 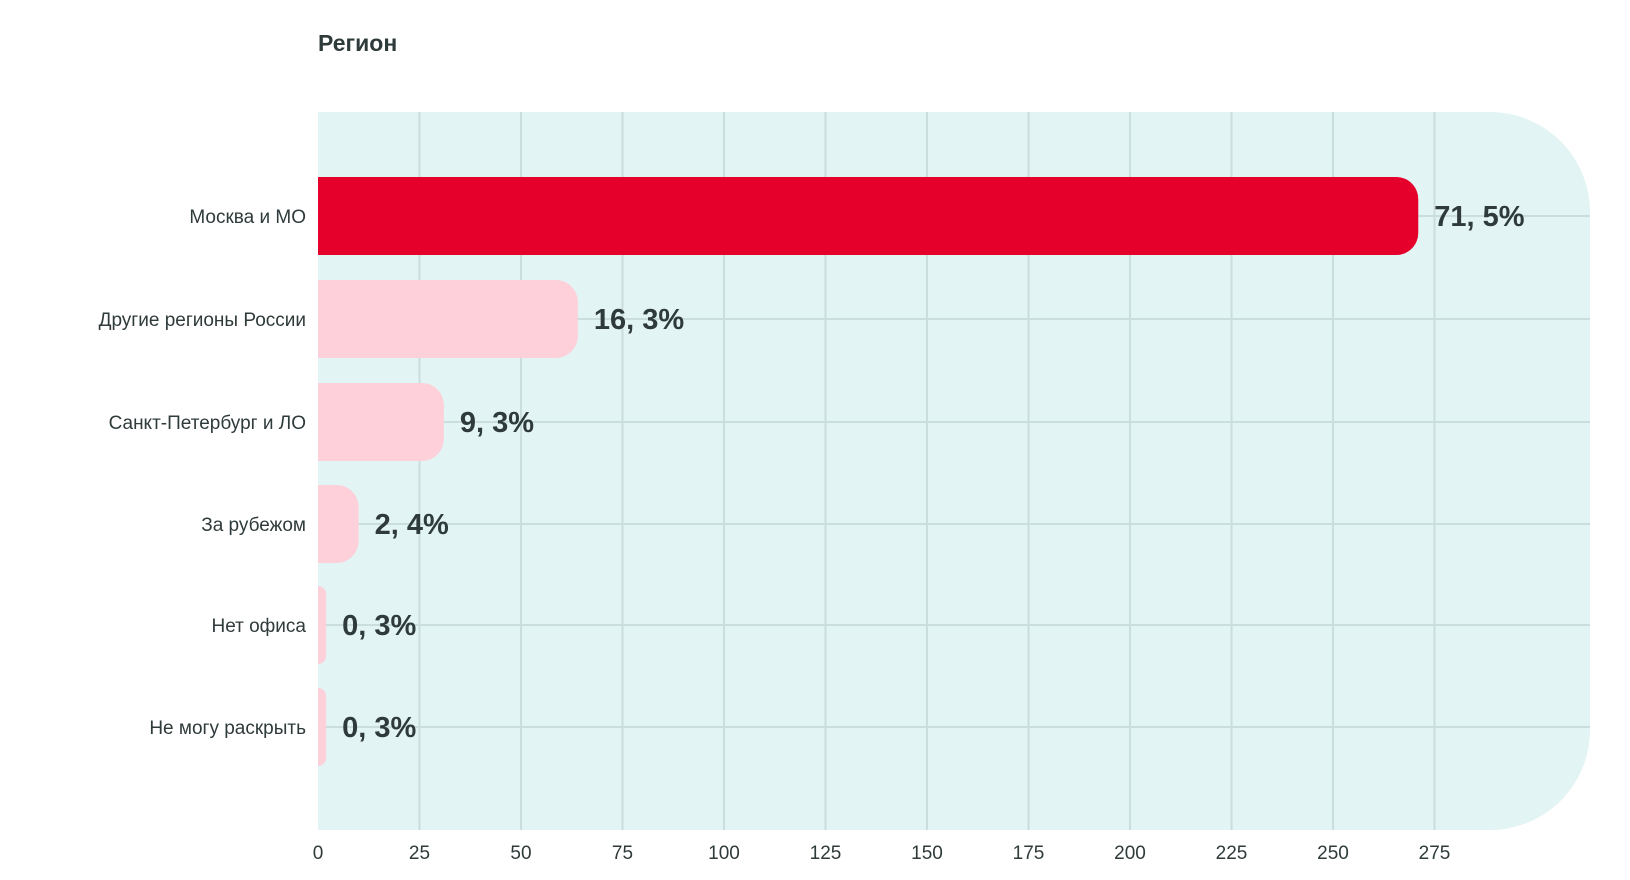 What do you see at coordinates (724, 853) in the screenshot?
I see `x-tick-label: 100` at bounding box center [724, 853].